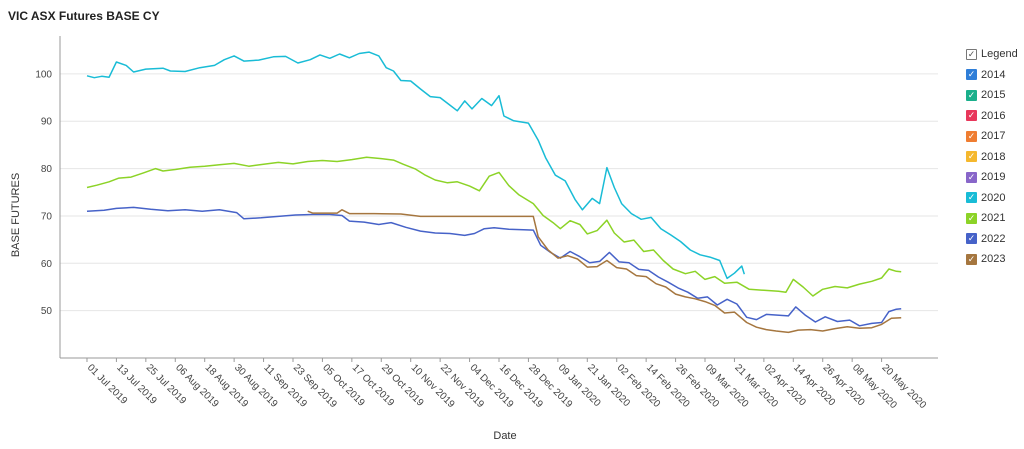 This screenshot has height=449, width=1024. What do you see at coordinates (47, 169) in the screenshot?
I see `y-tick-label: 80` at bounding box center [47, 169].